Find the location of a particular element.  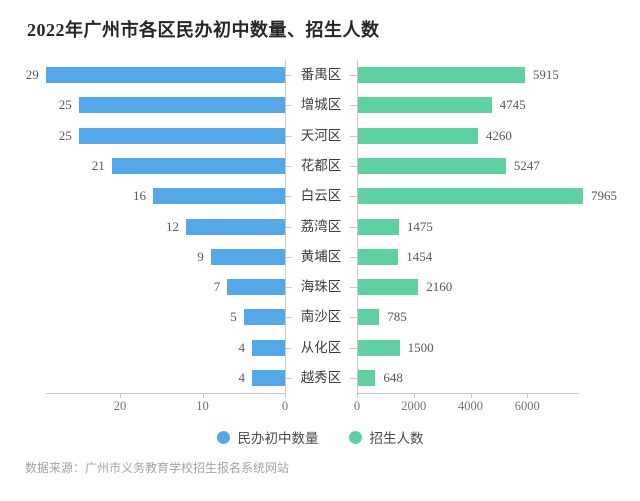

axis-tick-label: 6000 is located at coordinates (527, 406).